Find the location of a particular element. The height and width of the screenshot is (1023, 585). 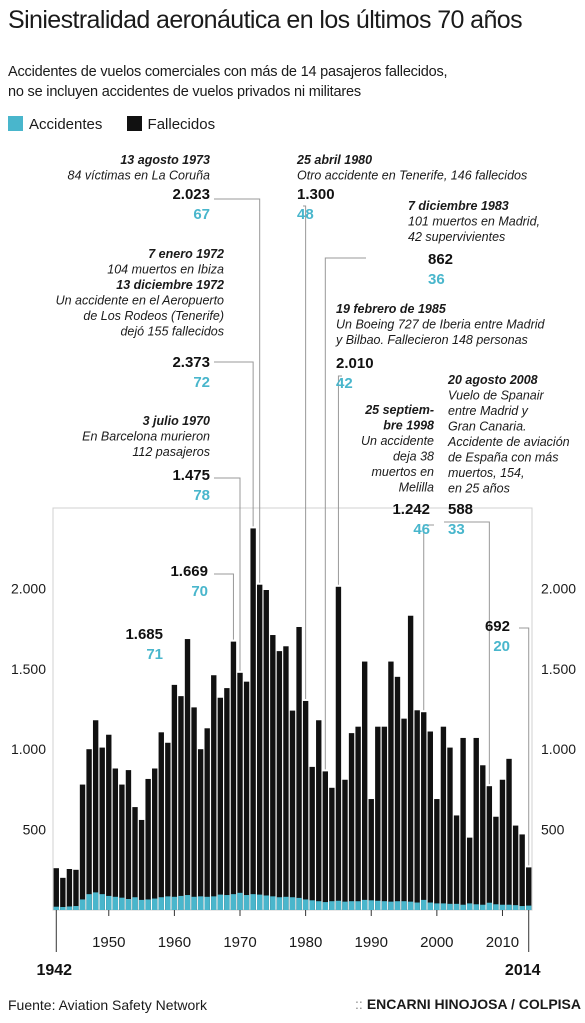

bar-fallecidos-1943 is located at coordinates (63, 893).